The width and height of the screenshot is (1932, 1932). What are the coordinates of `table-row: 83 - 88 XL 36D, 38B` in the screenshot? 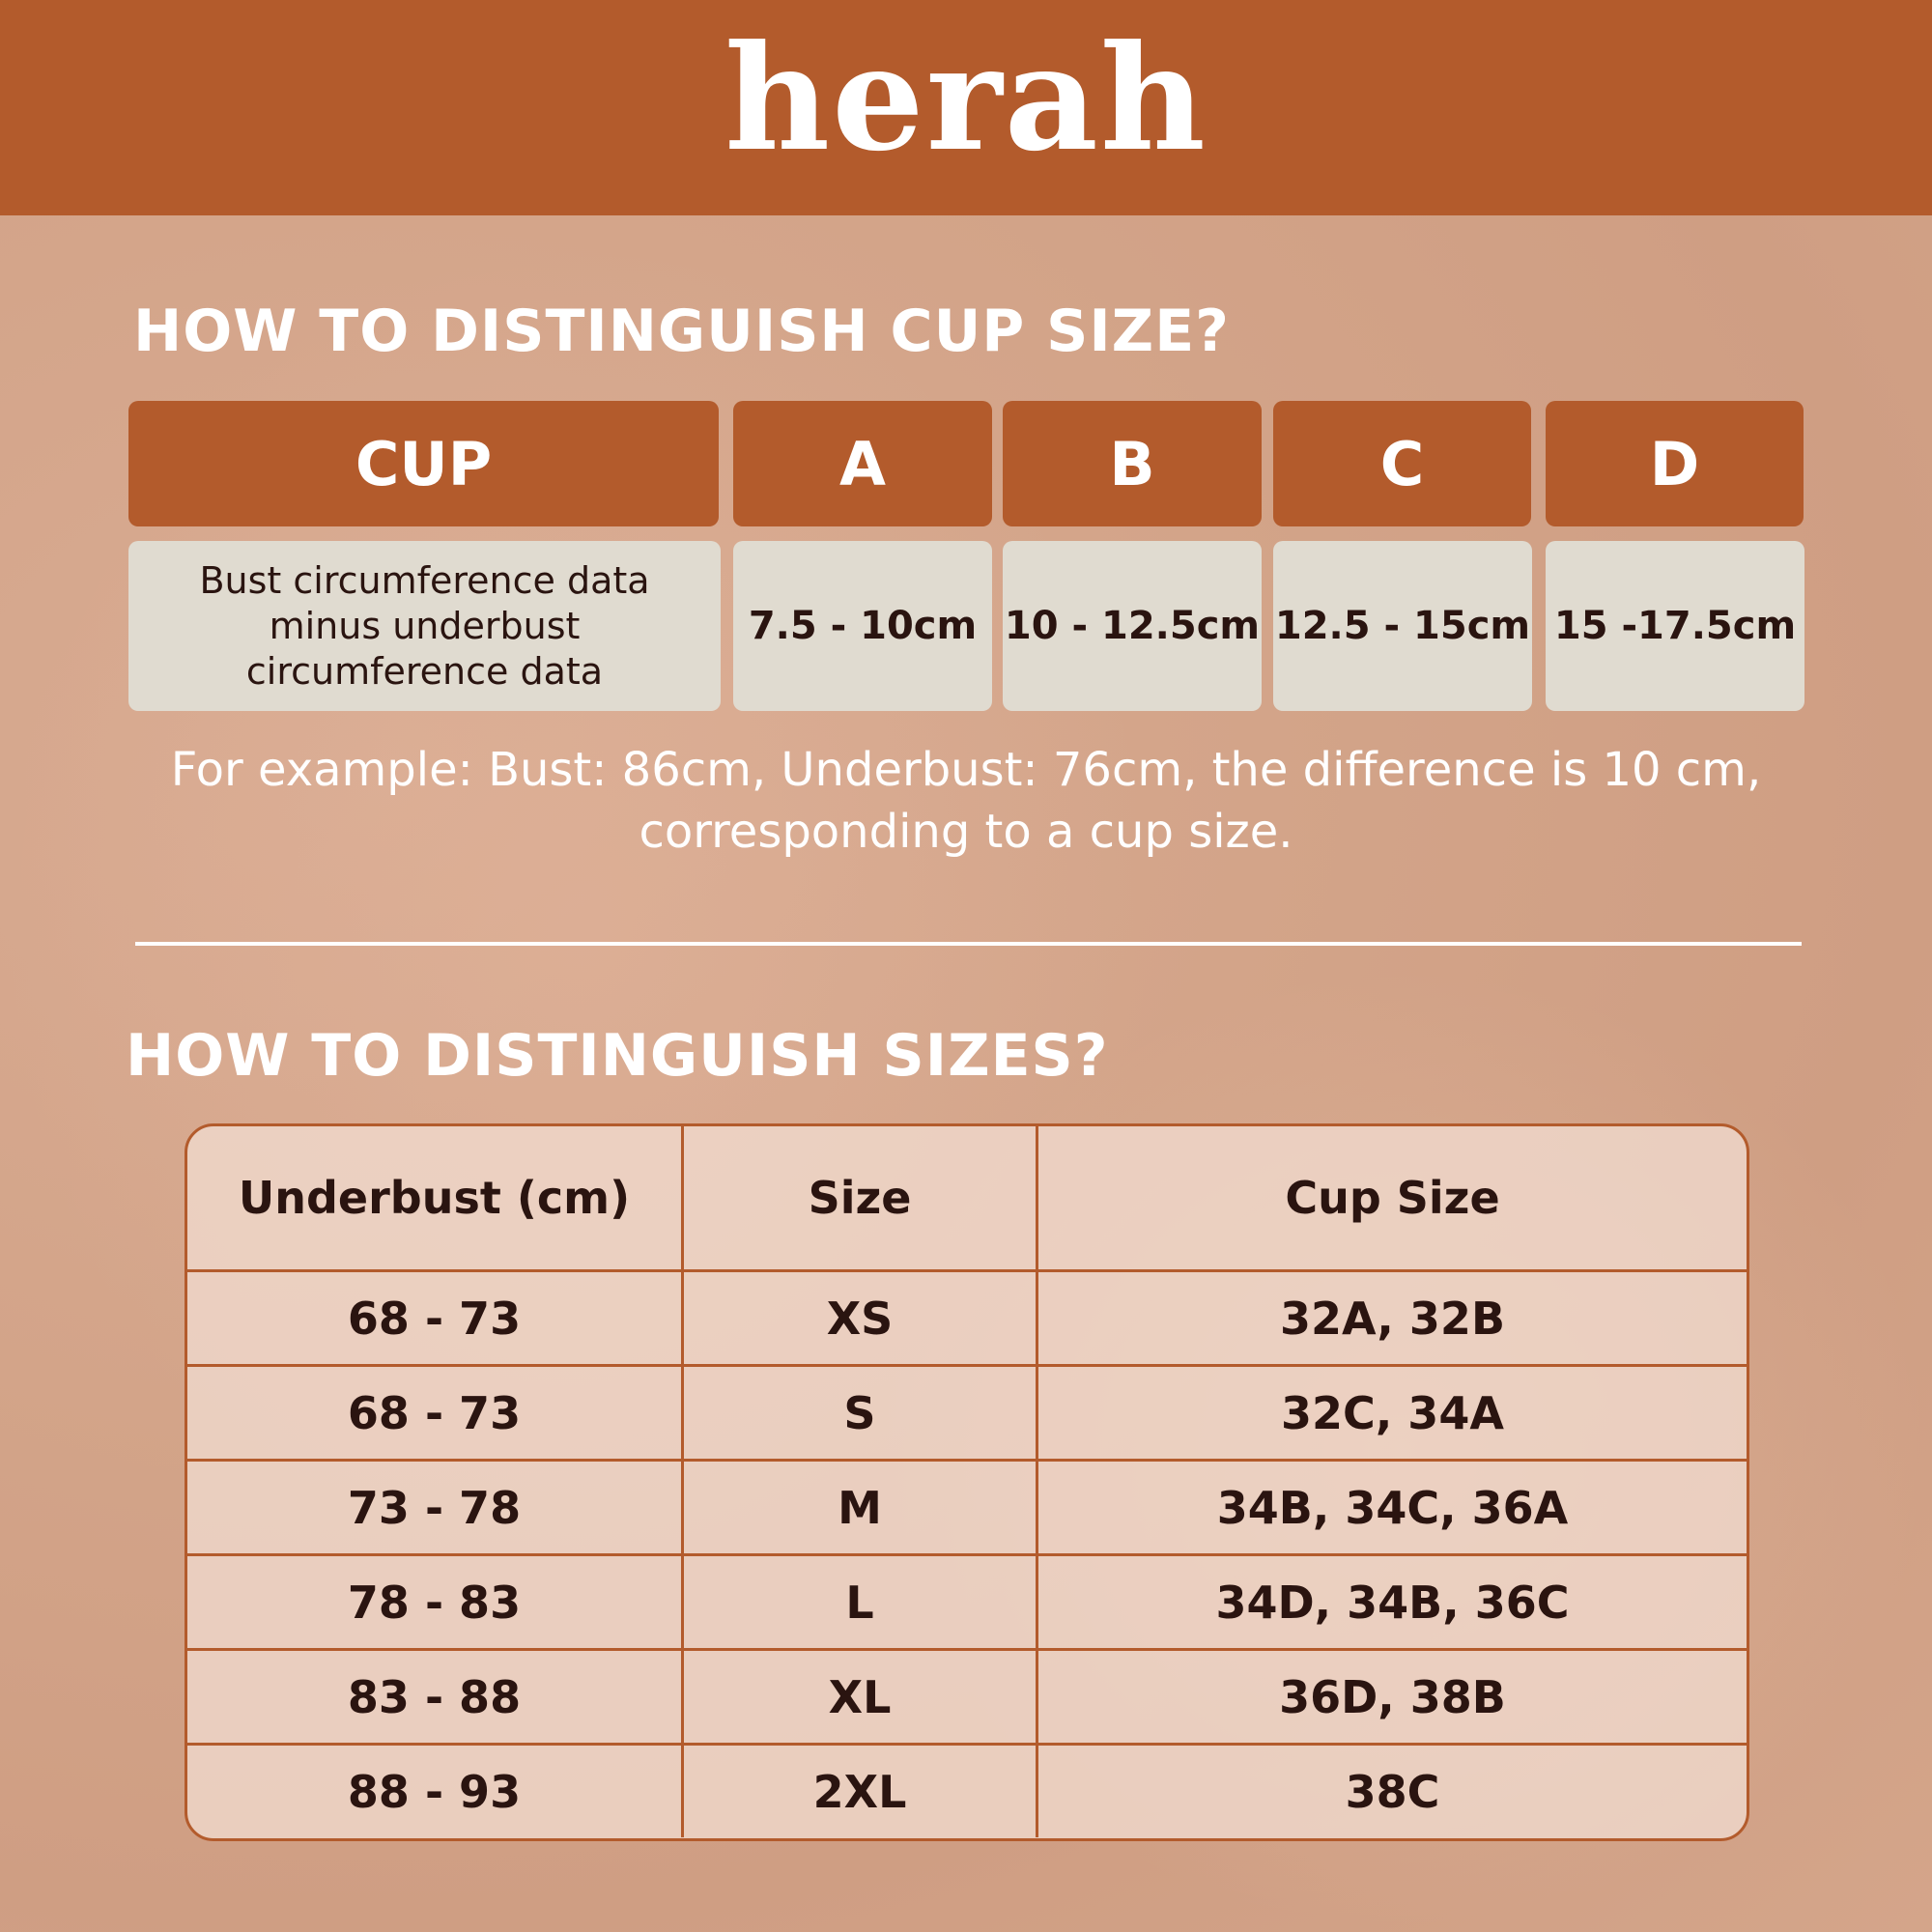 It's located at (967, 1695).